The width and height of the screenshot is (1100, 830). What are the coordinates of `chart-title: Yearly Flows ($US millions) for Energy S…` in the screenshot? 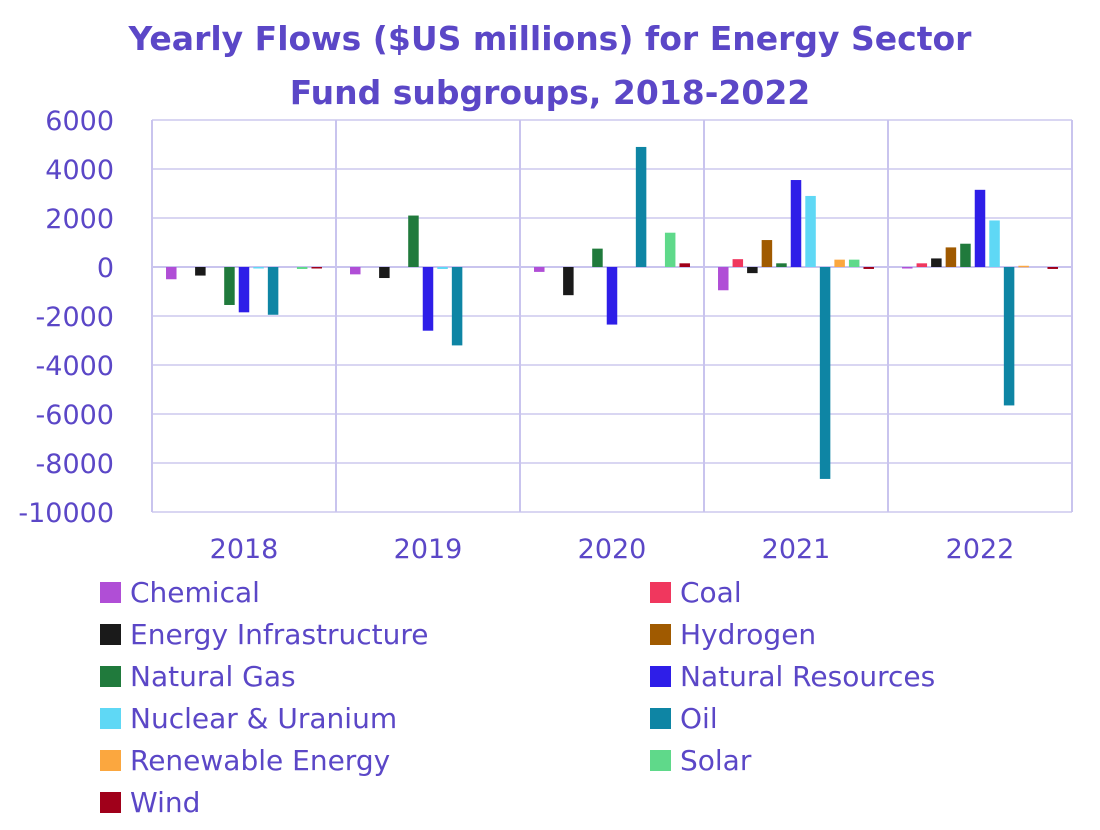 It's located at (550, 66).